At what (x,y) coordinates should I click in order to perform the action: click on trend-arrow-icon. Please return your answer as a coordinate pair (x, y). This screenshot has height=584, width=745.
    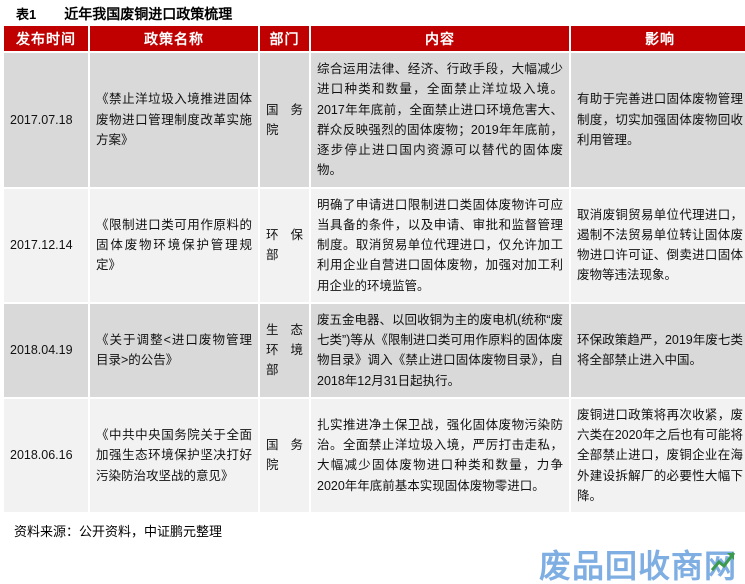
    Looking at the image, I should click on (723, 564).